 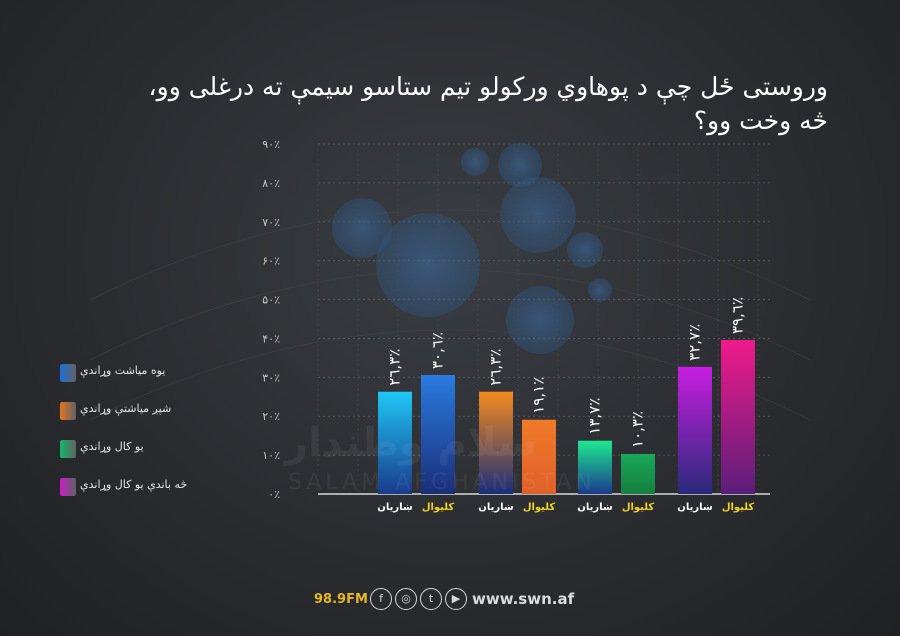 I want to click on watermark-latin: SALAM AFGHANISTAN, so click(x=442, y=482).